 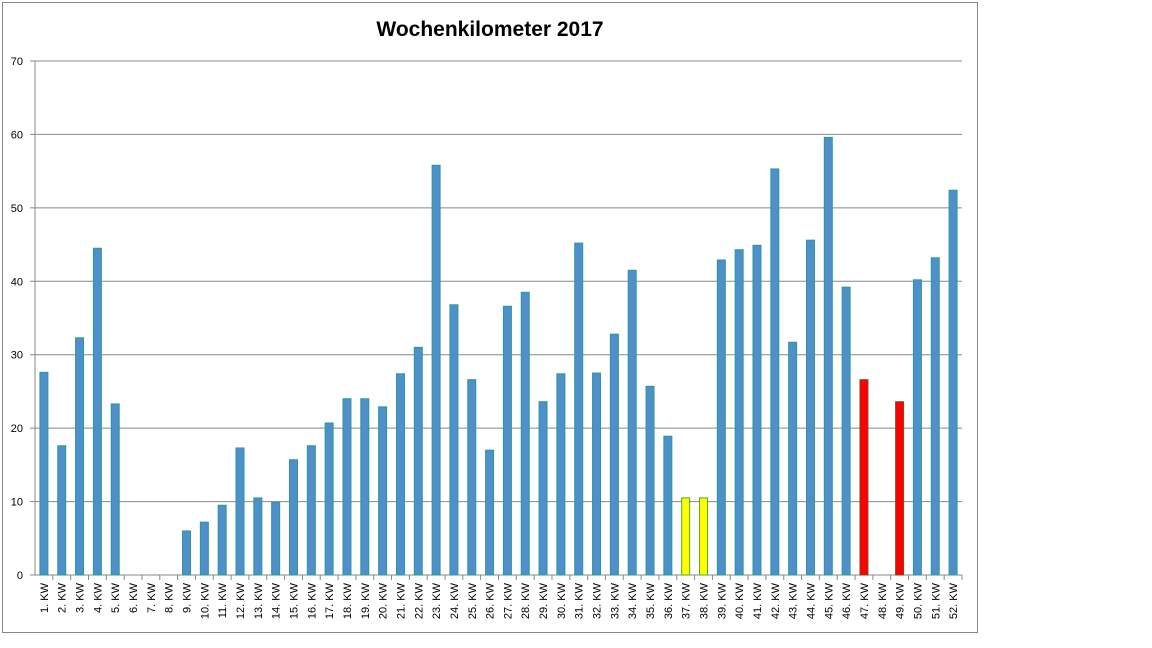 What do you see at coordinates (384, 600) in the screenshot?
I see `x-tick-label: 20. KW` at bounding box center [384, 600].